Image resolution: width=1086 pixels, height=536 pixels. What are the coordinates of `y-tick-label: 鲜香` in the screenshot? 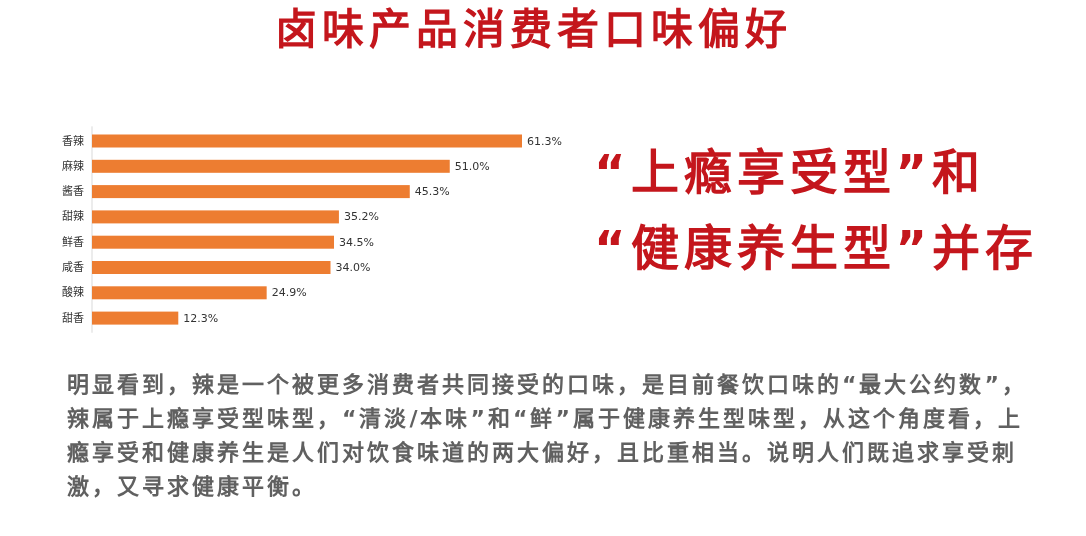 It's located at (73, 241).